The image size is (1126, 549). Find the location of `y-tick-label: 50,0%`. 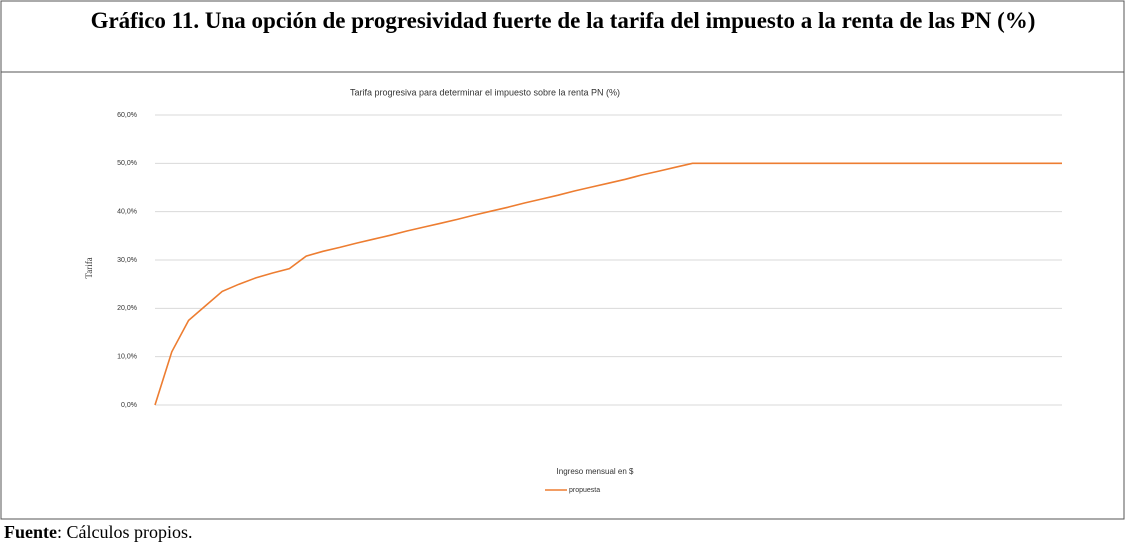

y-tick-label: 50,0% is located at coordinates (127, 163).